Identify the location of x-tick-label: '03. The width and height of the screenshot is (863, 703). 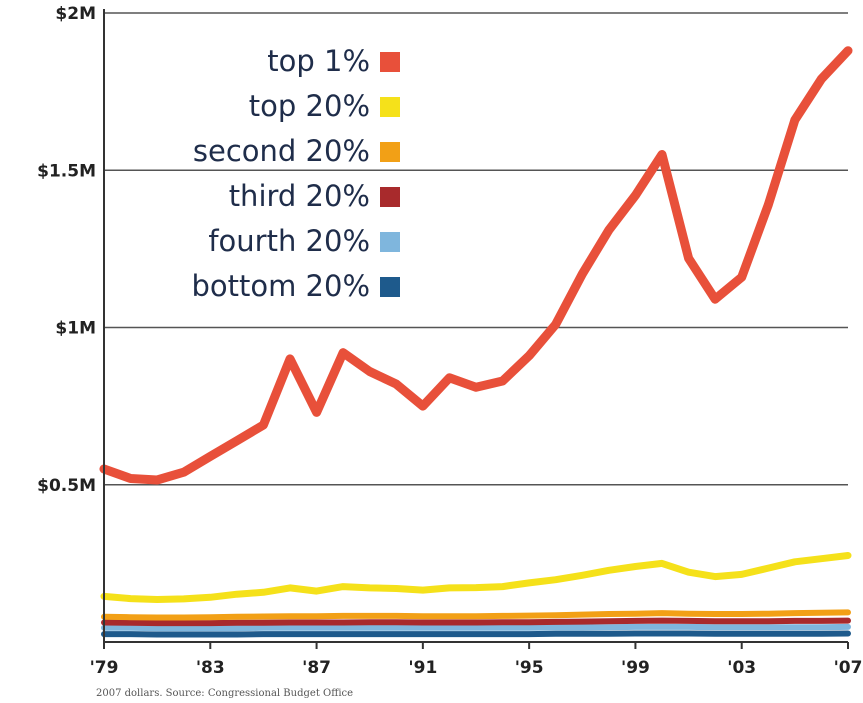
(741, 668).